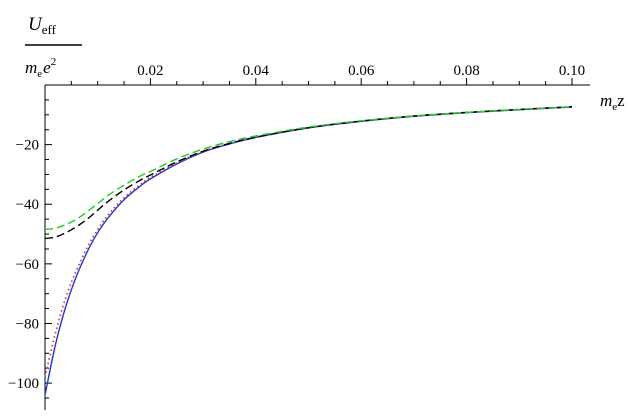 The image size is (629, 420). What do you see at coordinates (572, 71) in the screenshot?
I see `x-tick-label: 0.10` at bounding box center [572, 71].